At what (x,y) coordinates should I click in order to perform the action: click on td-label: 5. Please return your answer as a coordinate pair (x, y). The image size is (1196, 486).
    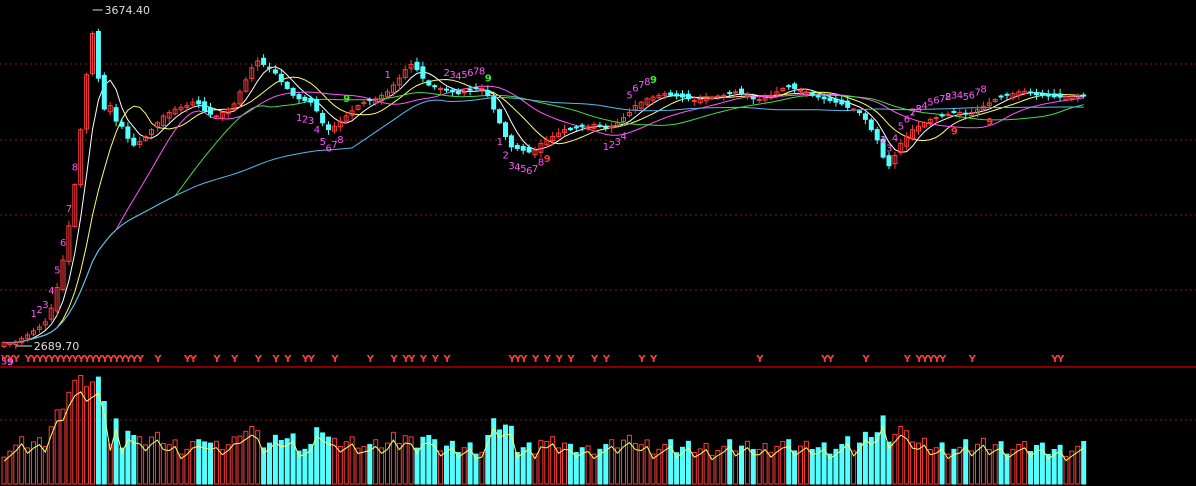
    Looking at the image, I should click on (4, 361).